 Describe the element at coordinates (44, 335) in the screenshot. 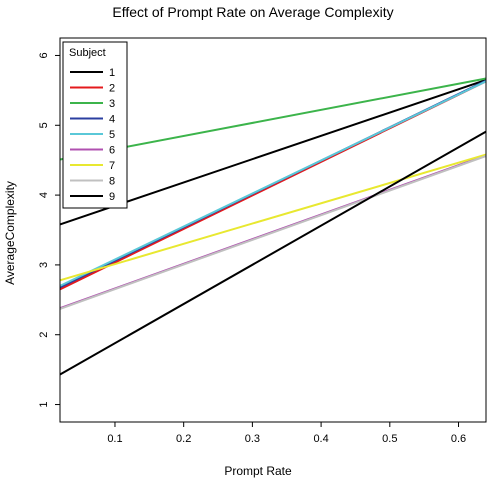

I see `y-tick-label: 2` at that location.